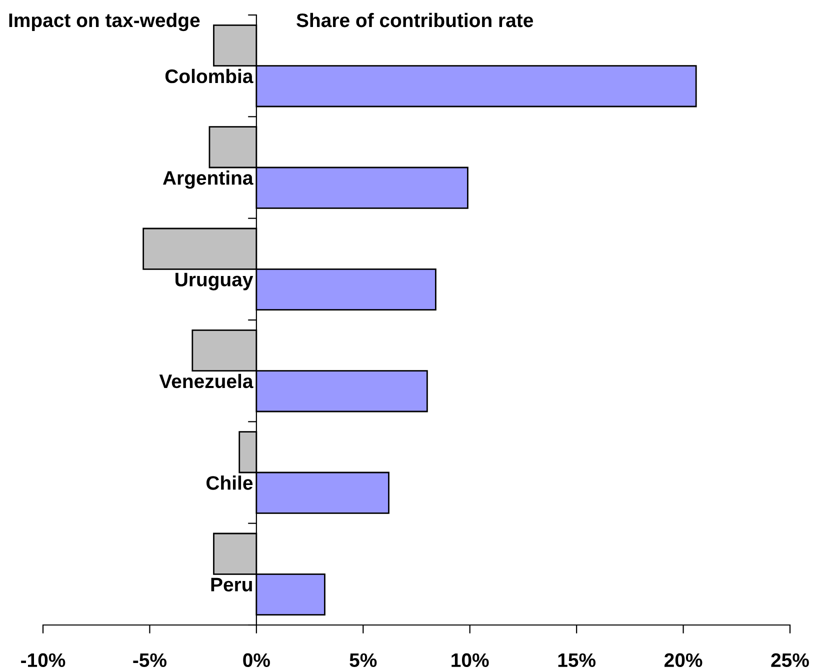 The height and width of the screenshot is (670, 817). I want to click on series-label: Share of contribution rate, so click(415, 20).